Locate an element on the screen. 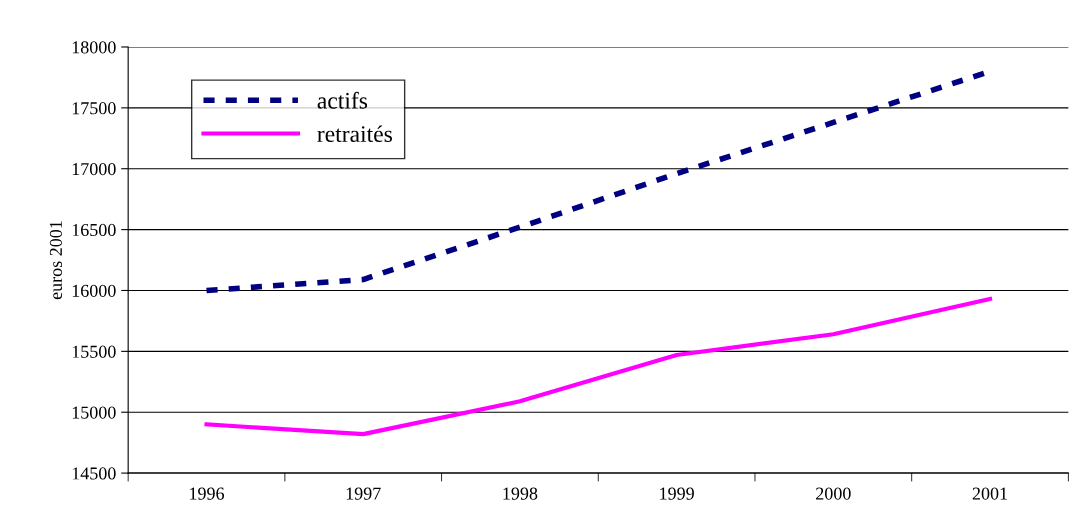  y-tick-label: 16500 is located at coordinates (94, 230).